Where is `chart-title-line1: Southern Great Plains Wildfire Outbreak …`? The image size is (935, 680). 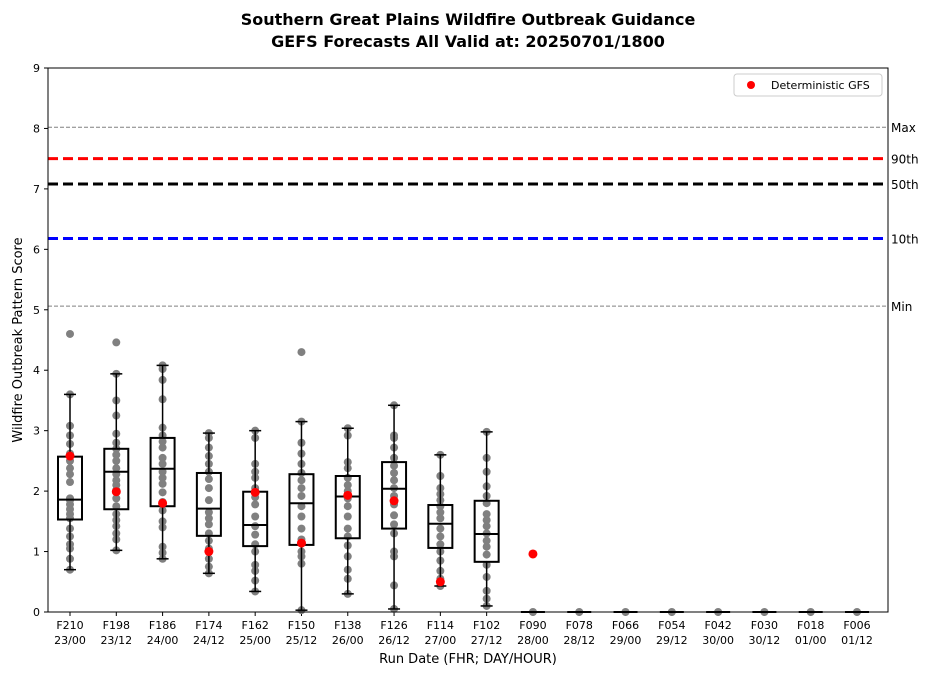
chart-title-line1: Southern Great Plains Wildfire Outbreak … is located at coordinates (468, 19).